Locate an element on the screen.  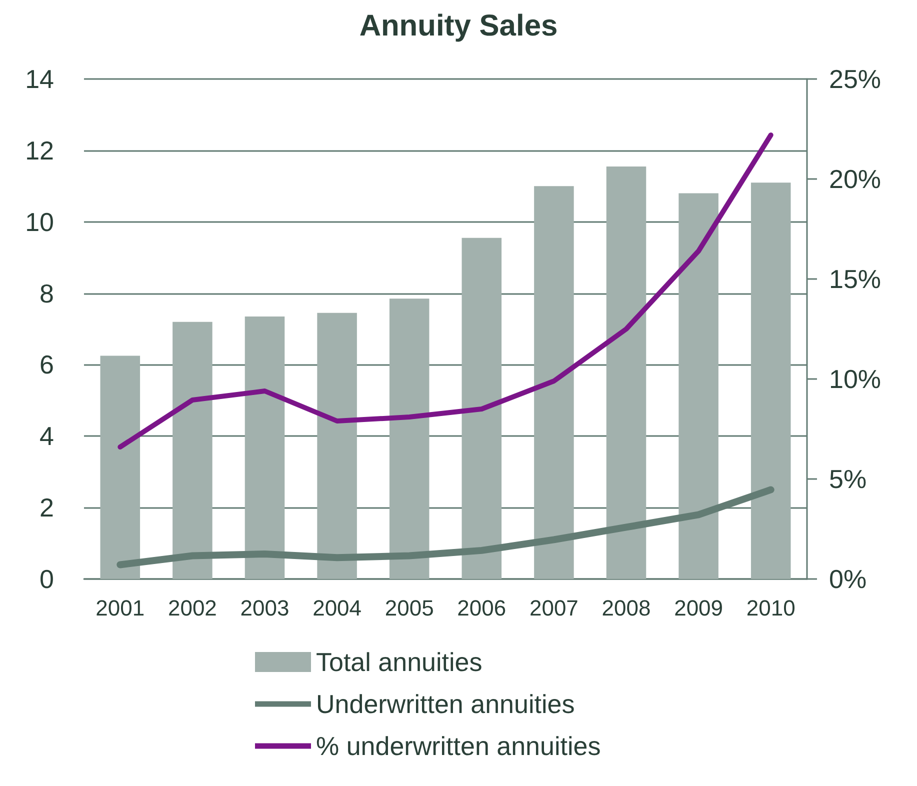
legend-label: Total annuities is located at coordinates (399, 662).